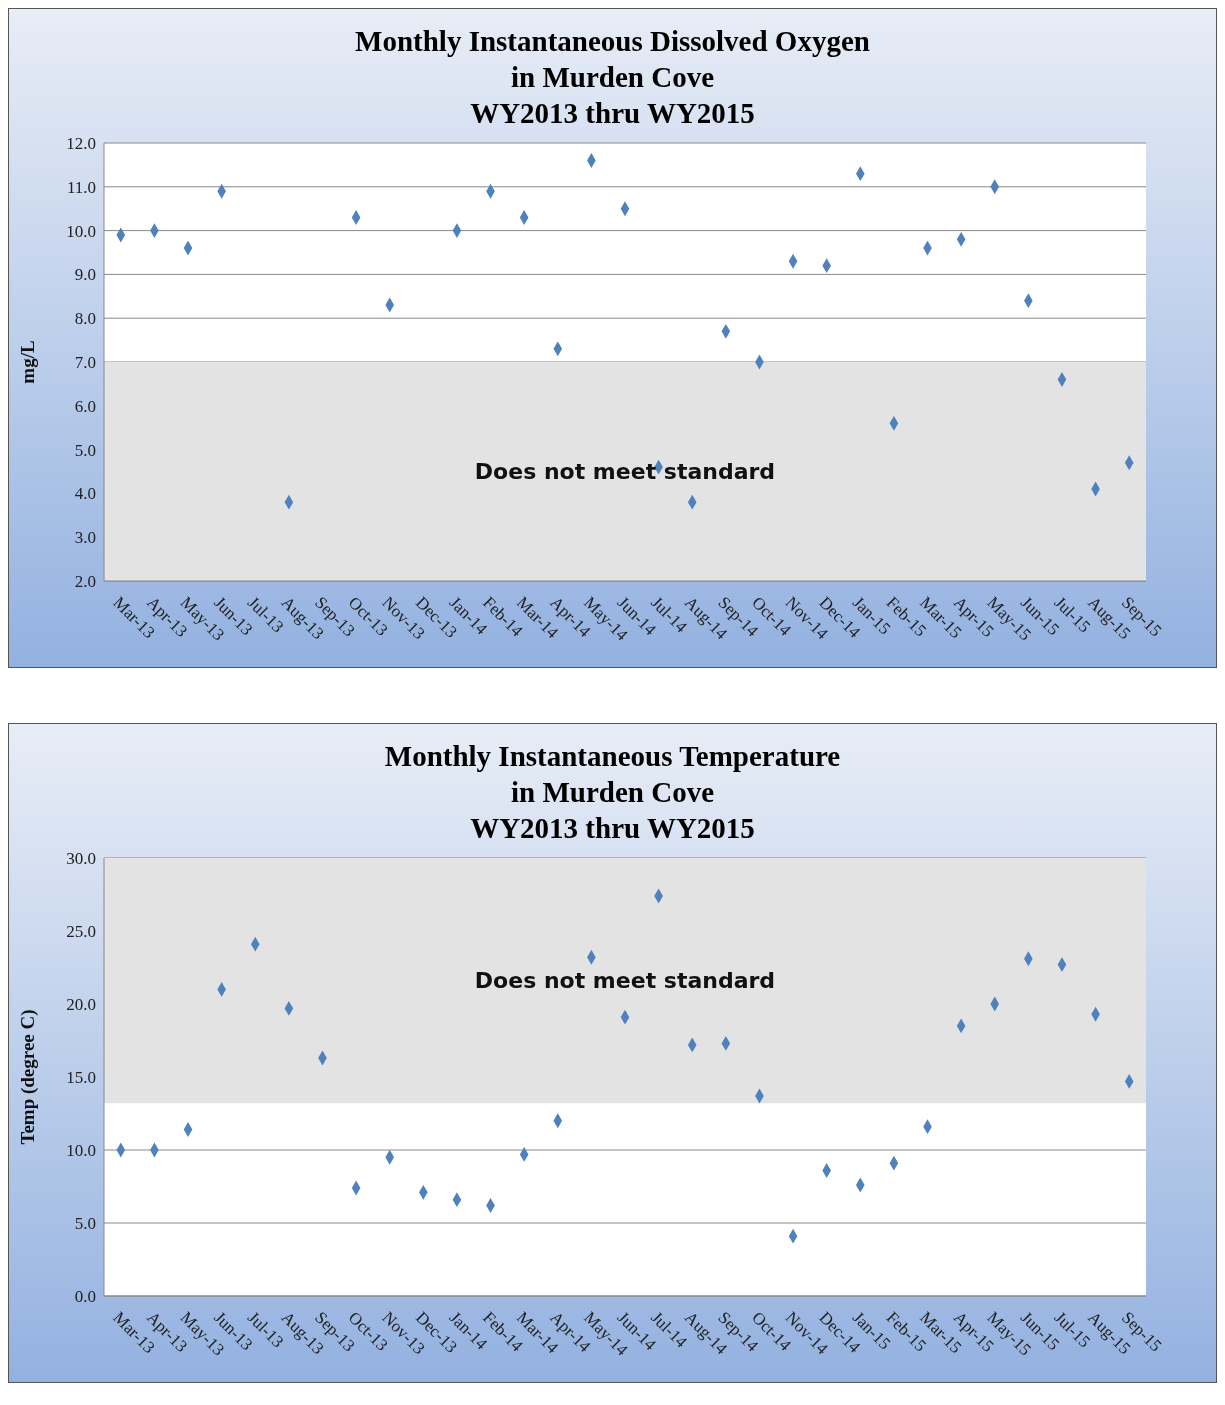 The height and width of the screenshot is (1405, 1225). I want to click on y-tick-label: 7.0, so click(85, 363).